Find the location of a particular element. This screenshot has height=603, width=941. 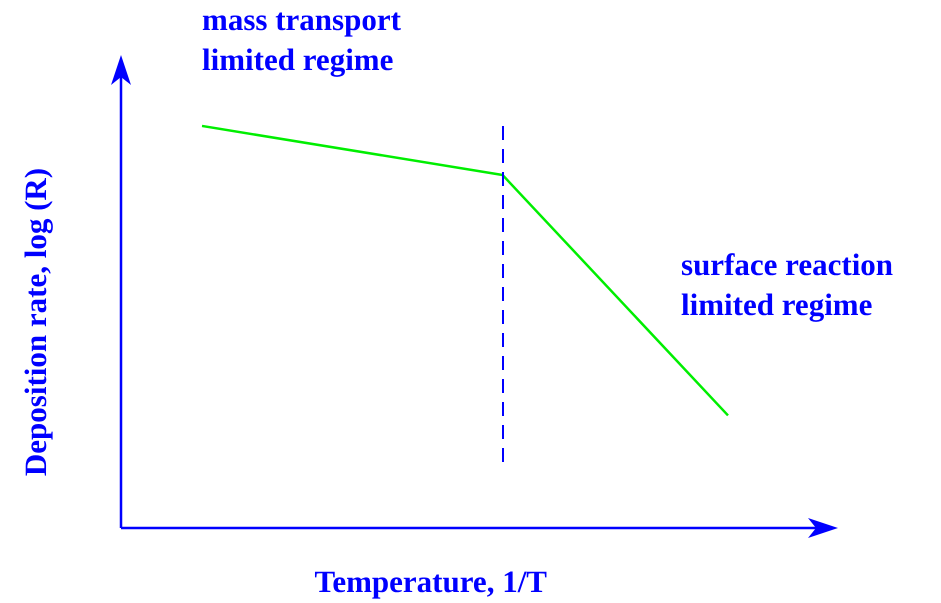

y-axis-title: Deposition rate, log (R) is located at coordinates (35, 321).